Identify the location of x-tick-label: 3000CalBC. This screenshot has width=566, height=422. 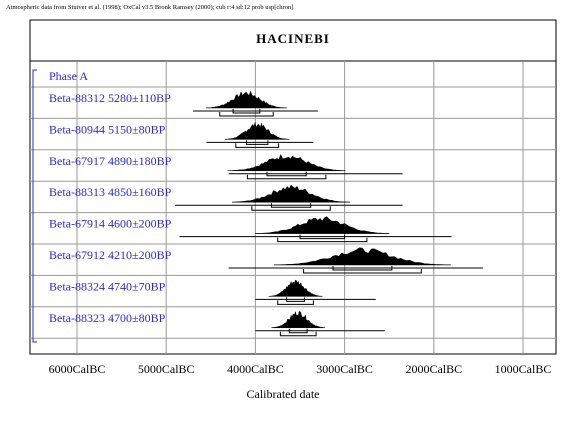
(344, 369).